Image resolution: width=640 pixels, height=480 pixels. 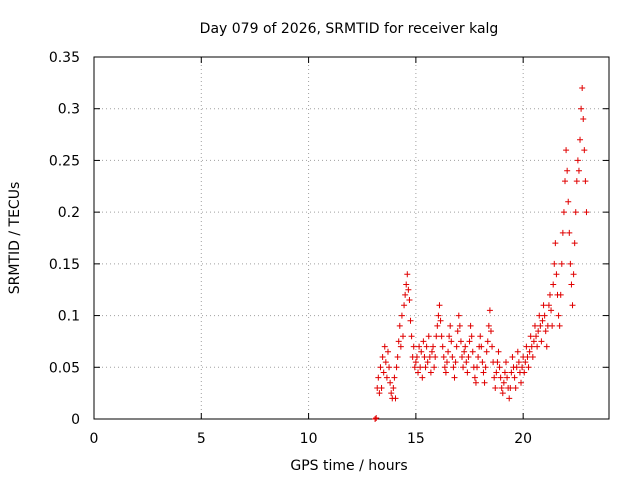 What do you see at coordinates (75, 420) in the screenshot?
I see `y-tick-label: 0` at bounding box center [75, 420].